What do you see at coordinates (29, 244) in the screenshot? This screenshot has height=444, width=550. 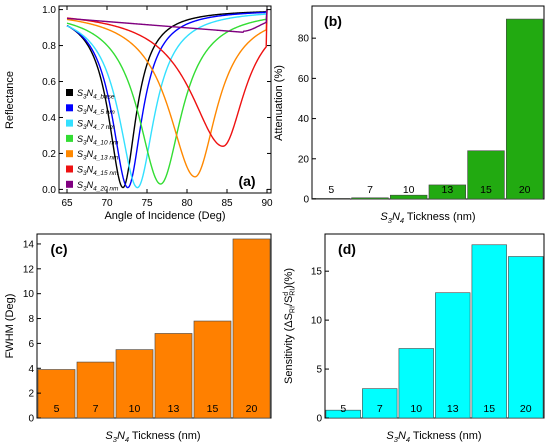 I see `ytick-label: 14` at bounding box center [29, 244].